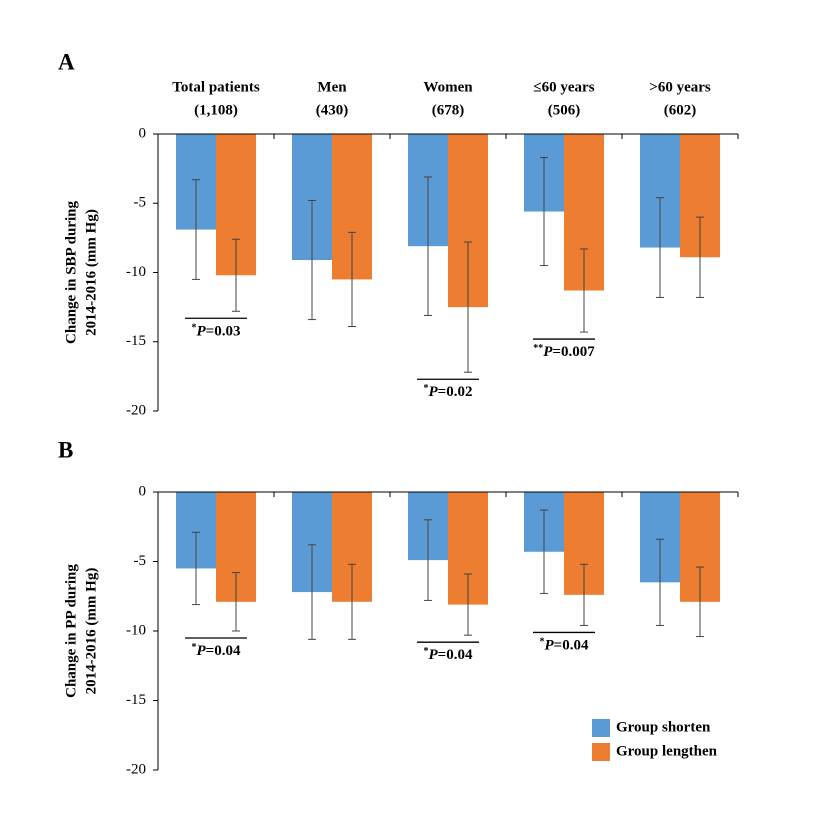  What do you see at coordinates (667, 751) in the screenshot?
I see `legend-label: Group lengthen` at bounding box center [667, 751].